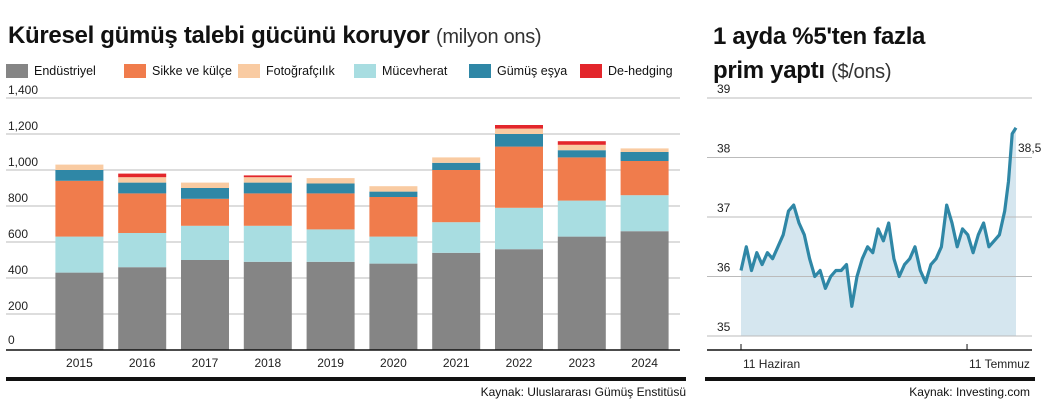 This screenshot has width=1042, height=407. What do you see at coordinates (415, 71) in the screenshot?
I see `legend-label: Mücevherat` at bounding box center [415, 71].